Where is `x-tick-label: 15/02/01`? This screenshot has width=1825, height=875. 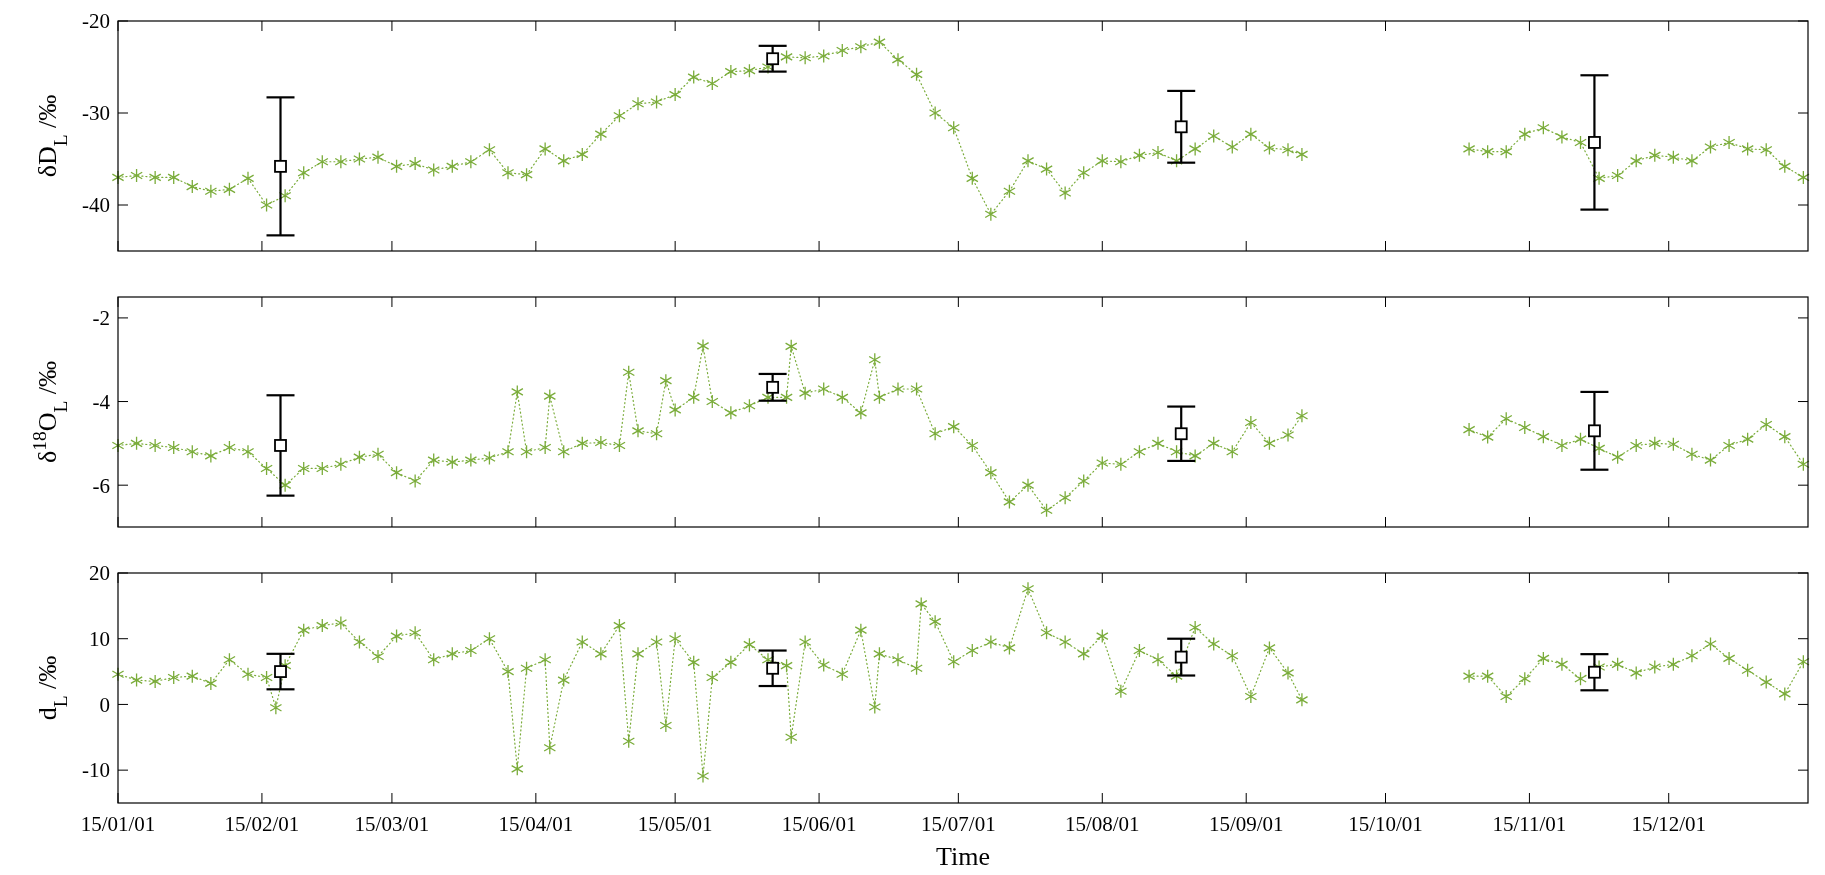 x-tick-label: 15/02/01 is located at coordinates (262, 824).